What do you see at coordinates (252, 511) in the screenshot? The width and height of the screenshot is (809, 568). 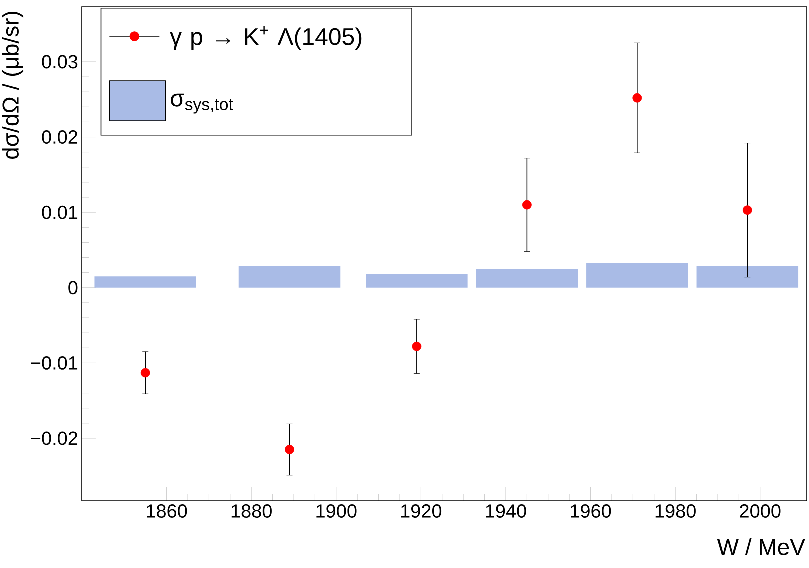 I see `x-tick-label: 1880` at bounding box center [252, 511].